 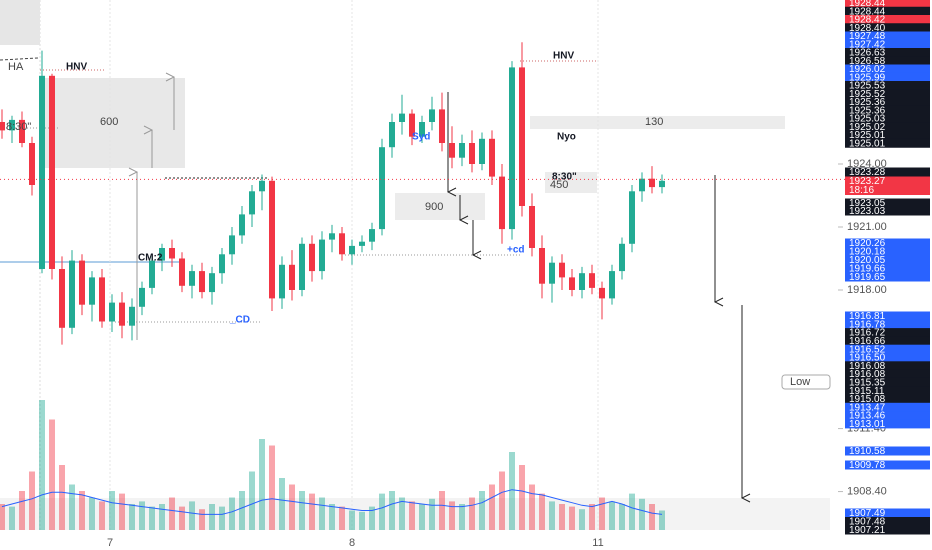 What do you see at coordinates (867, 260) in the screenshot?
I see `price-tag-label: 1920.05` at bounding box center [867, 260].